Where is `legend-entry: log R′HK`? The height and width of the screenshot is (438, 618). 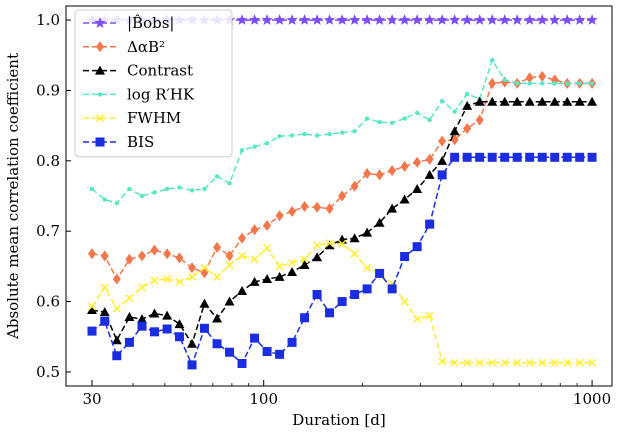
legend-entry: log R′HK is located at coordinates (139, 94).